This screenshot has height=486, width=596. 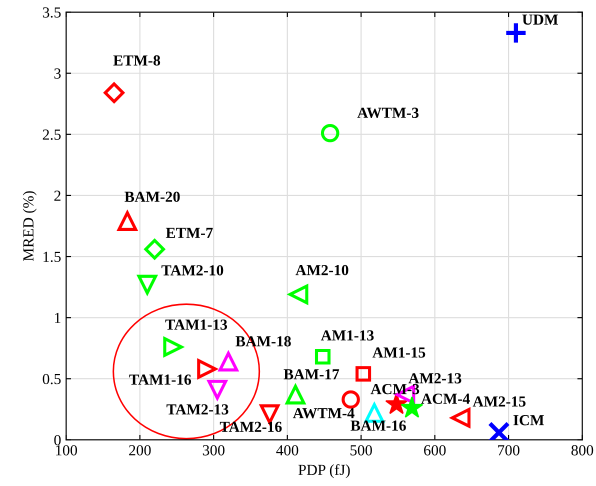 What do you see at coordinates (51, 12) in the screenshot?
I see `y-tick-label: 3.5` at bounding box center [51, 12].